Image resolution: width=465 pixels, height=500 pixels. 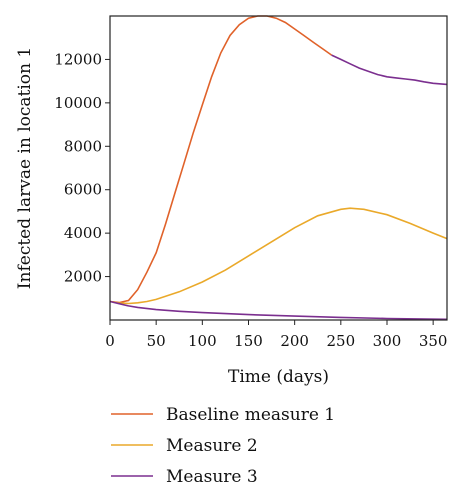 What do you see at coordinates (433, 341) in the screenshot?
I see `x-tick-label: 350` at bounding box center [433, 341].